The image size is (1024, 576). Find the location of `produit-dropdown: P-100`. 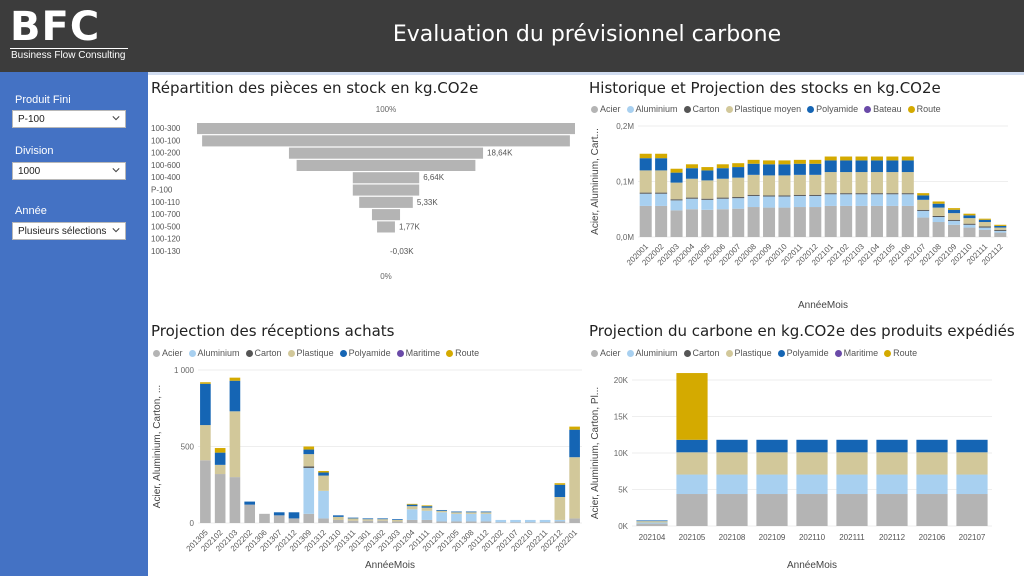

produit-dropdown: P-100 is located at coordinates (69, 119).